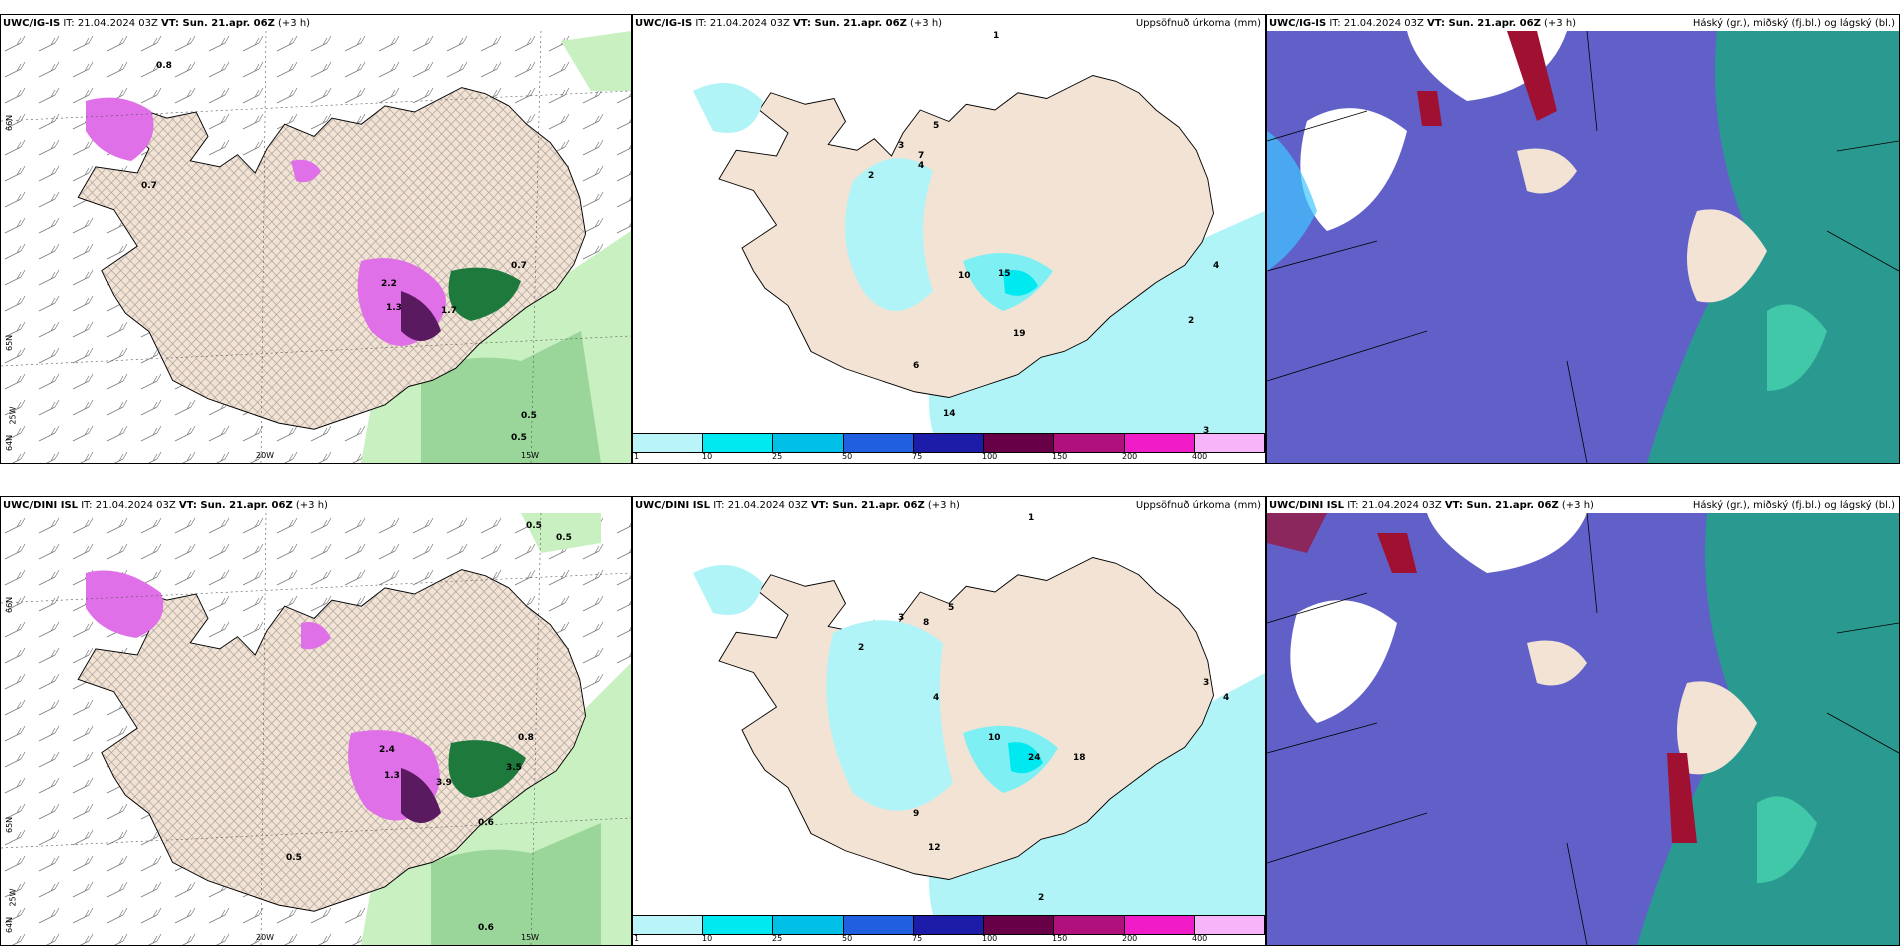 This screenshot has width=1900, height=950. I want to click on value-label: 3.5, so click(514, 768).